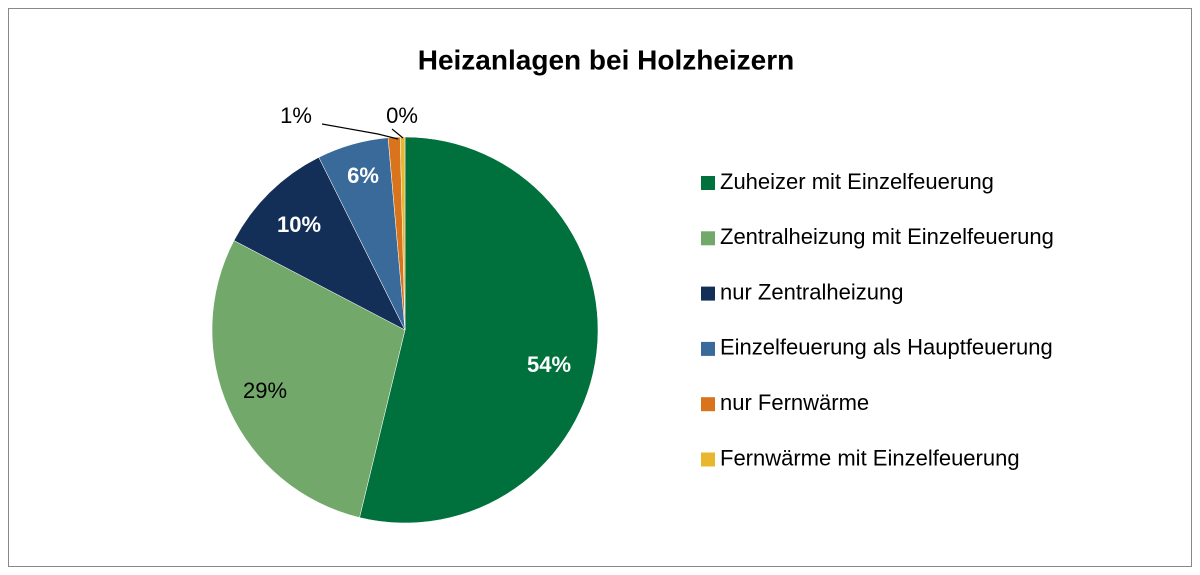  I want to click on legend-label: Zuheizer mit Einzelfeuerung, so click(857, 181).